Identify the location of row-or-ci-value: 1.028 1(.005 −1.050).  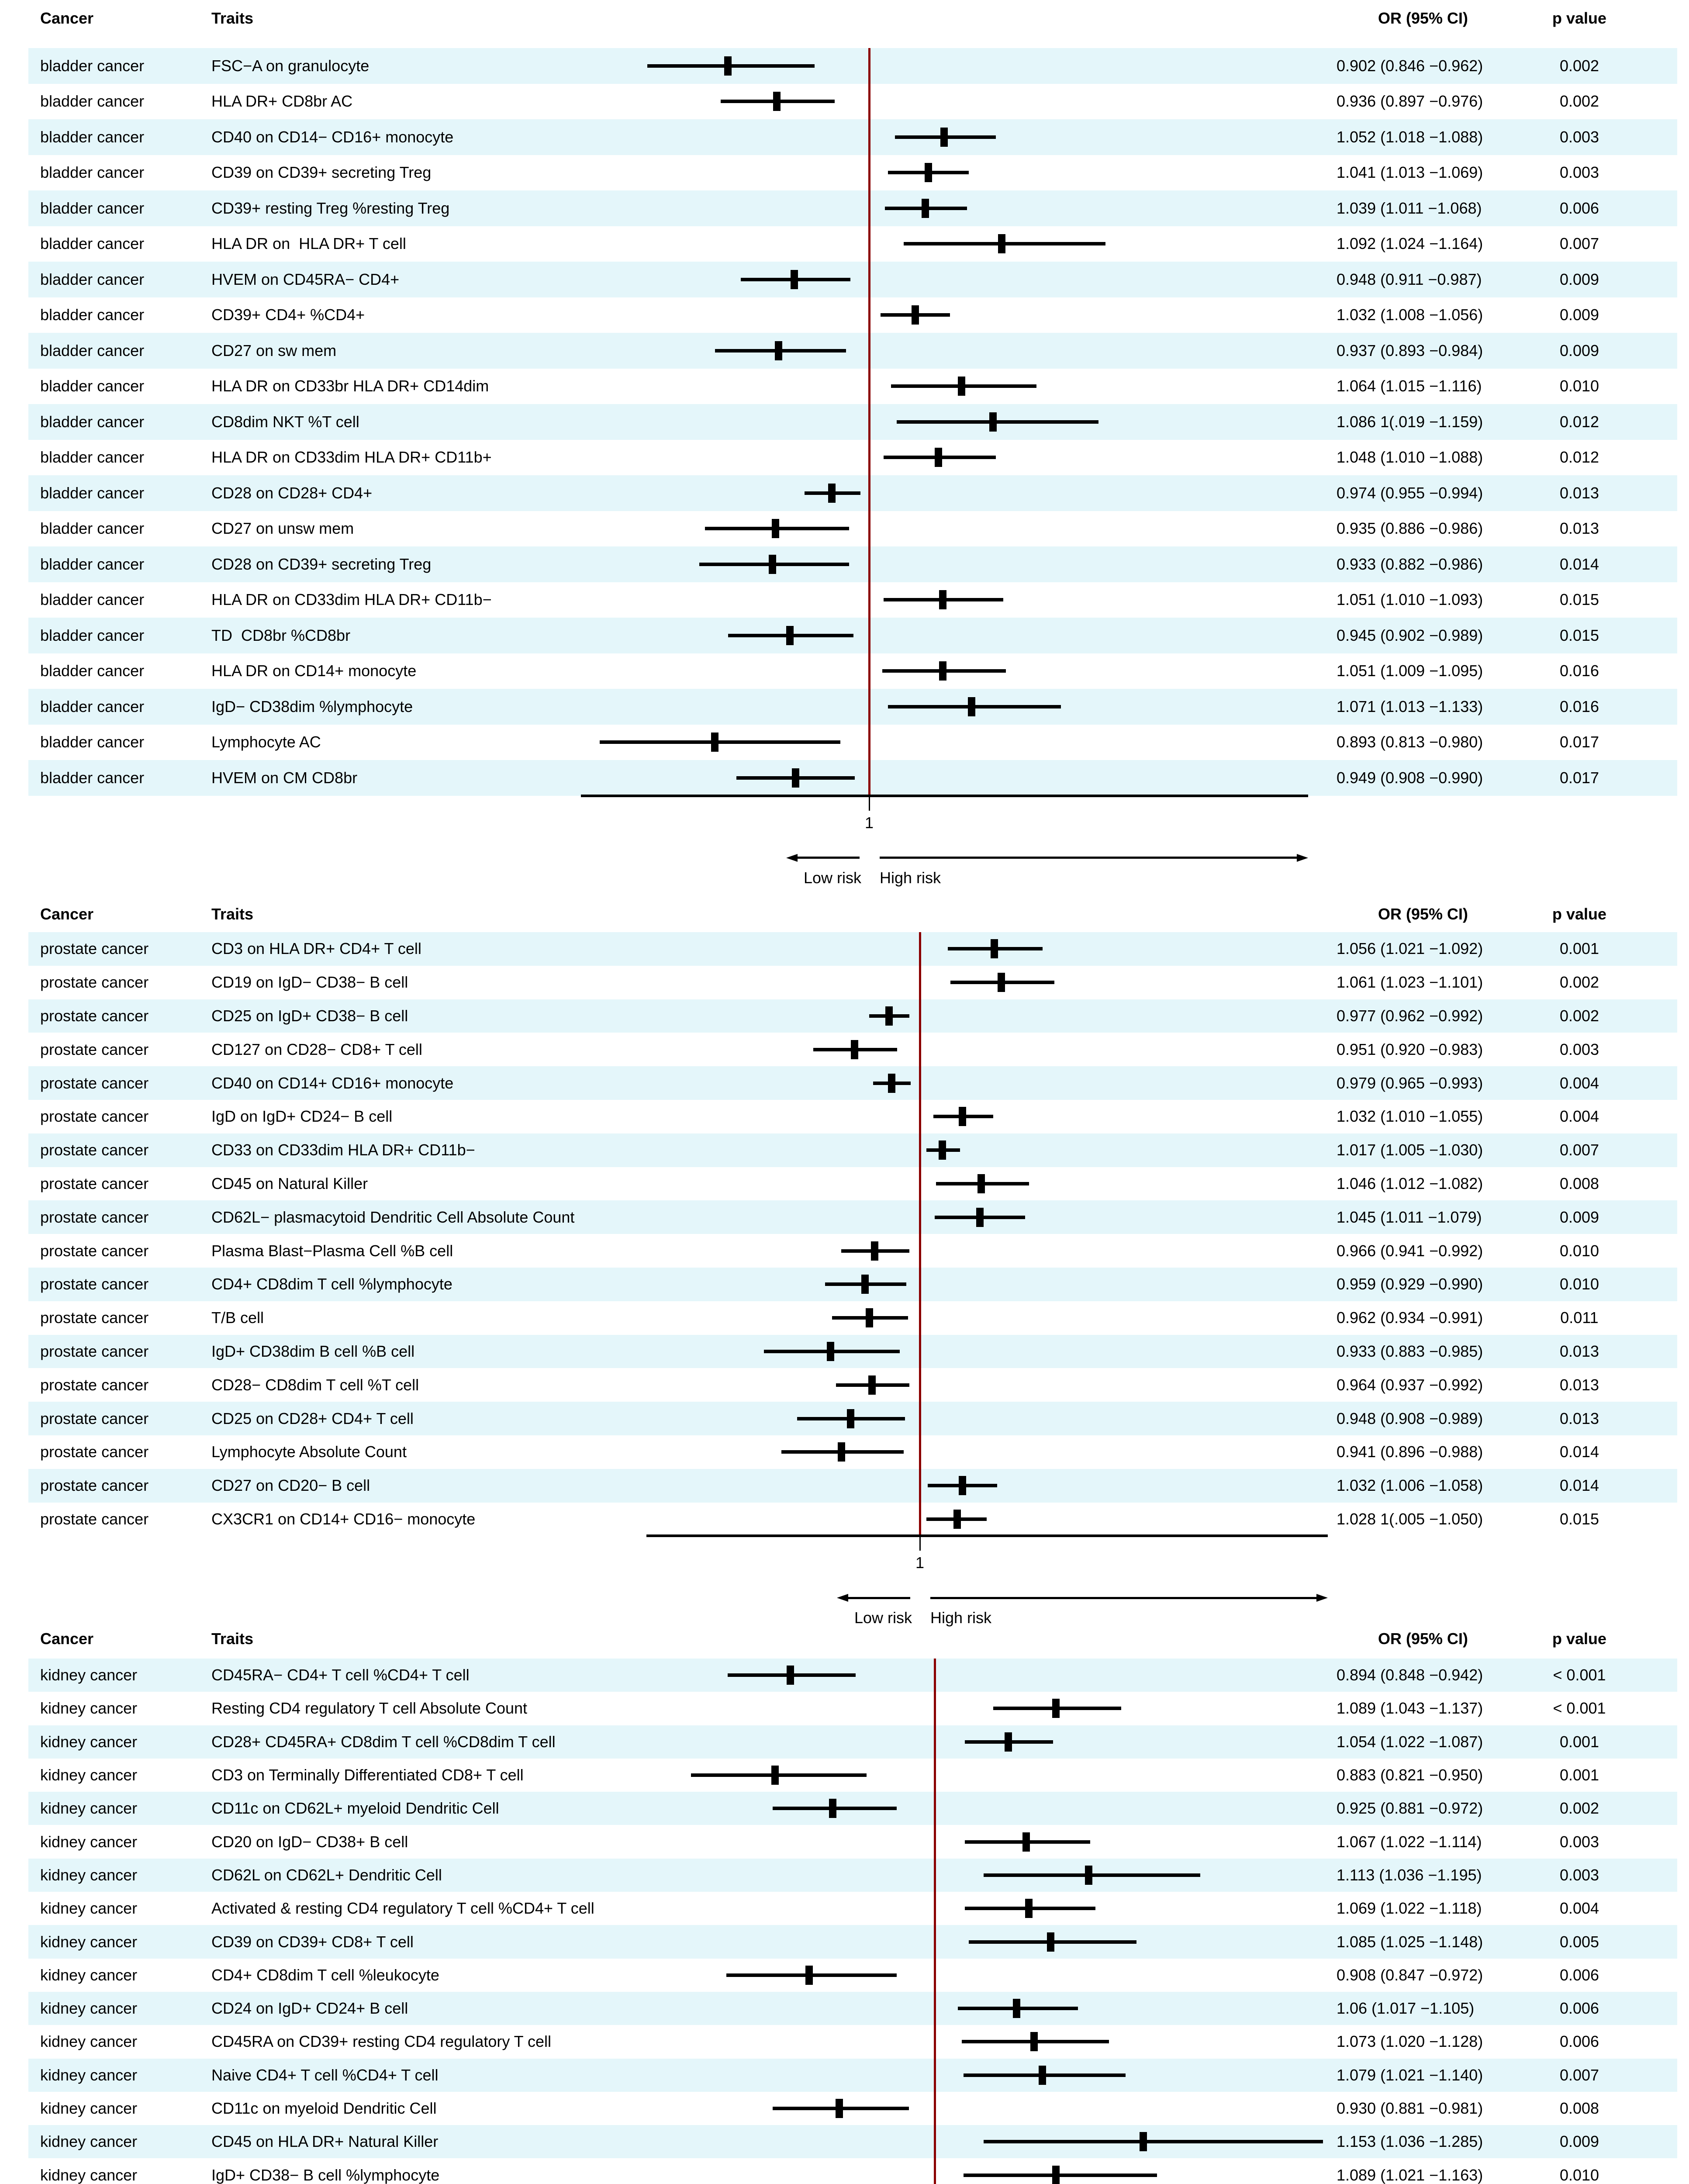
(1410, 1519).